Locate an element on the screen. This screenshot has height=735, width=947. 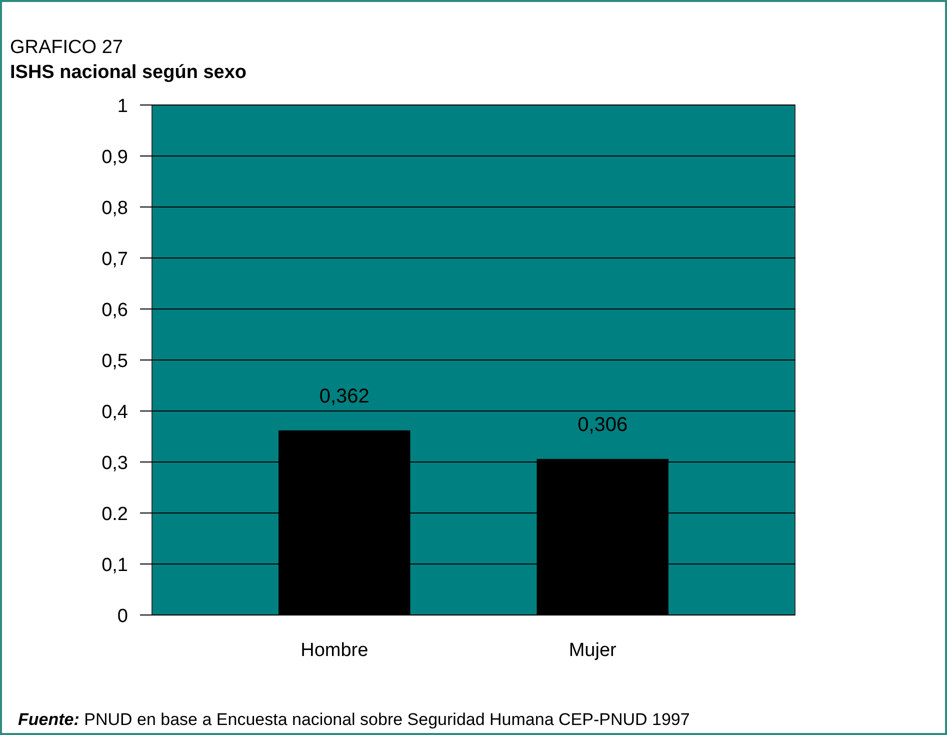
y-tick-label: 1 is located at coordinates (122, 106).